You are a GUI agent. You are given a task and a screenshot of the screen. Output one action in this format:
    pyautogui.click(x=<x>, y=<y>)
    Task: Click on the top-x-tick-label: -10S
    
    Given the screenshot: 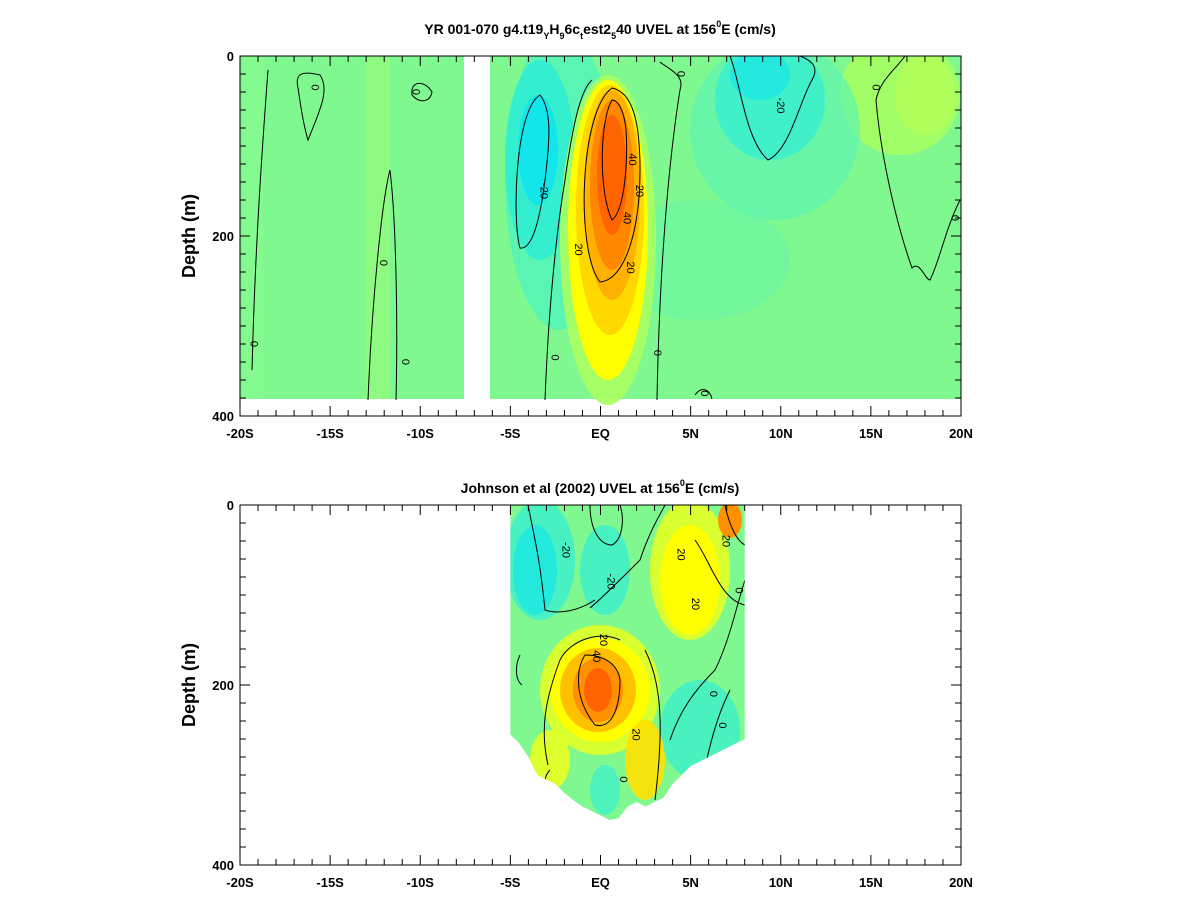 What is the action you would take?
    pyautogui.click(x=421, y=433)
    